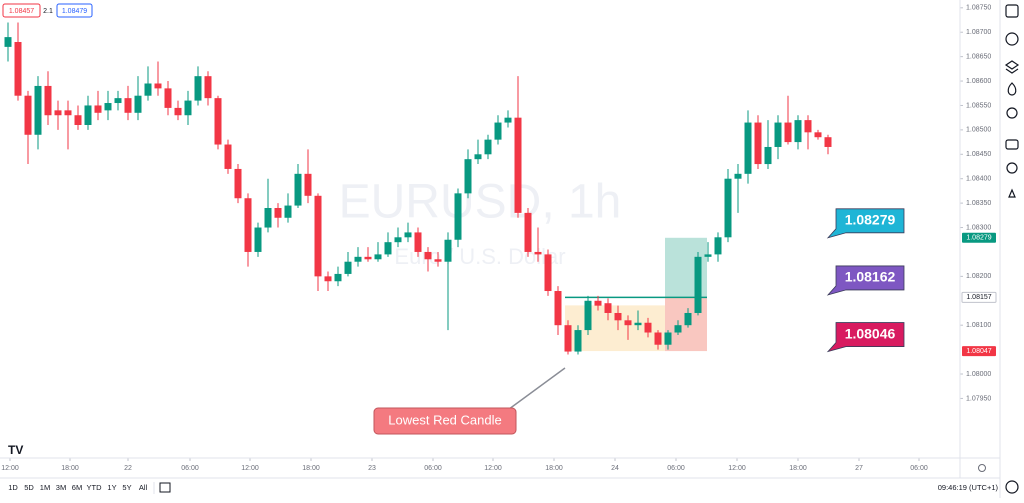 The height and width of the screenshot is (503, 1024). What do you see at coordinates (978, 56) in the screenshot?
I see `y-tick-label: 1.08650` at bounding box center [978, 56].